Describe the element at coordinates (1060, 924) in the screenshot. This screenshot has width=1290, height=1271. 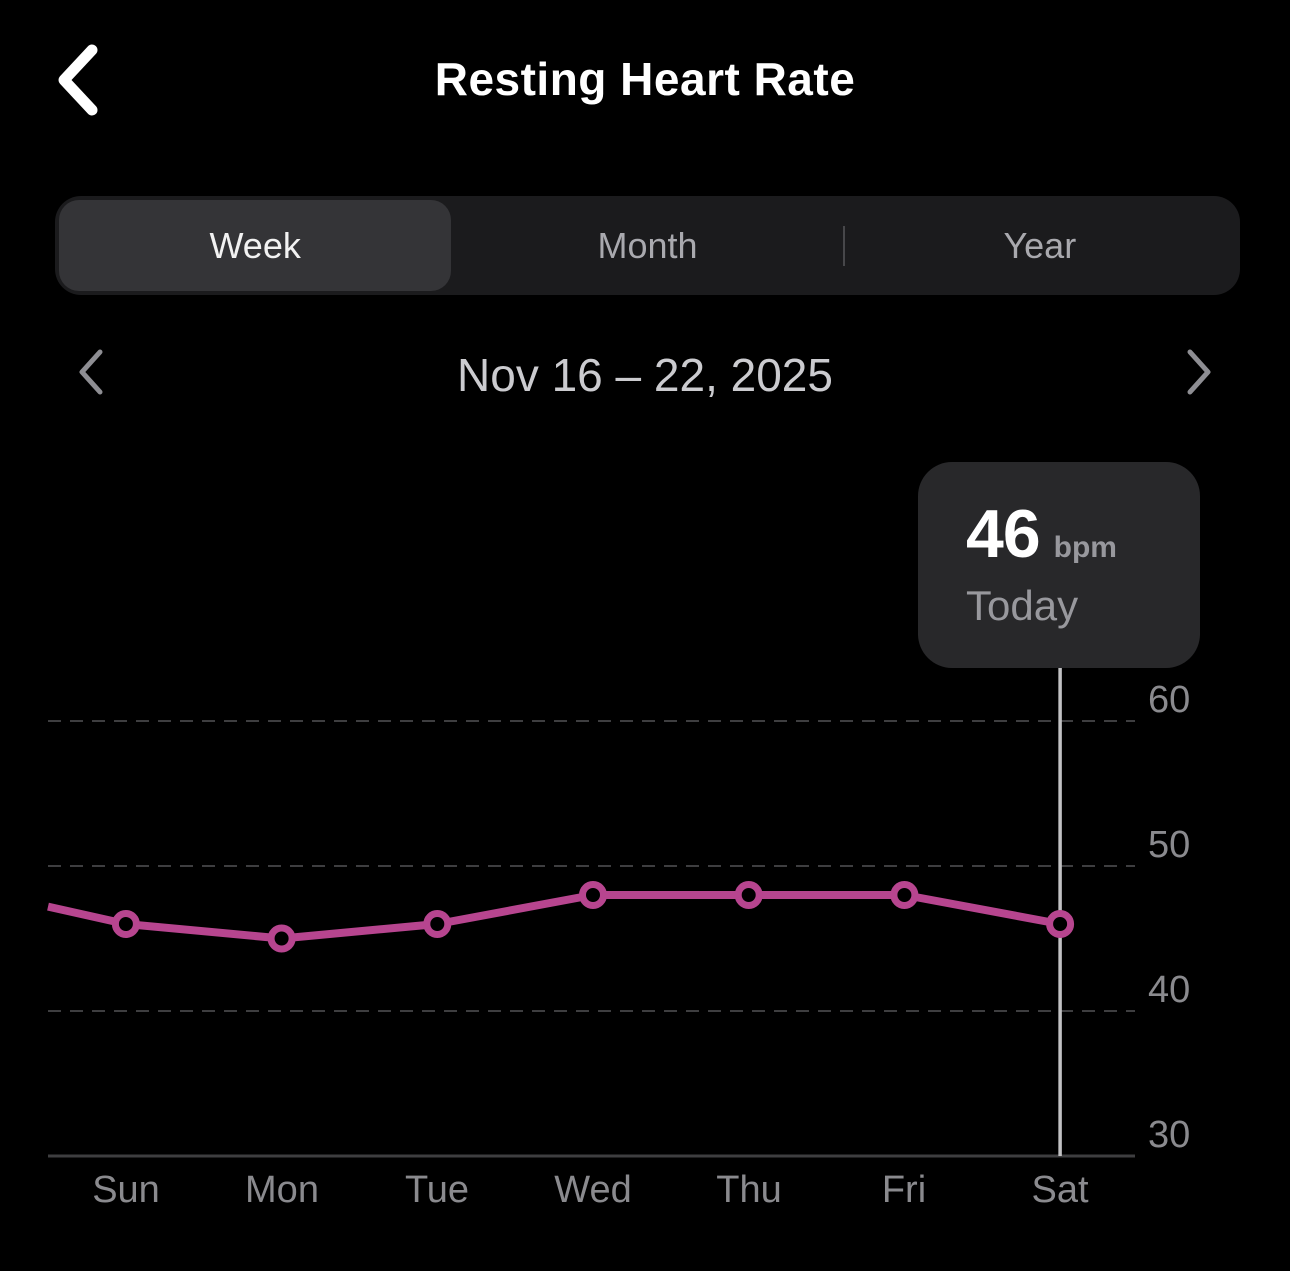
I see `data-point-sat` at that location.